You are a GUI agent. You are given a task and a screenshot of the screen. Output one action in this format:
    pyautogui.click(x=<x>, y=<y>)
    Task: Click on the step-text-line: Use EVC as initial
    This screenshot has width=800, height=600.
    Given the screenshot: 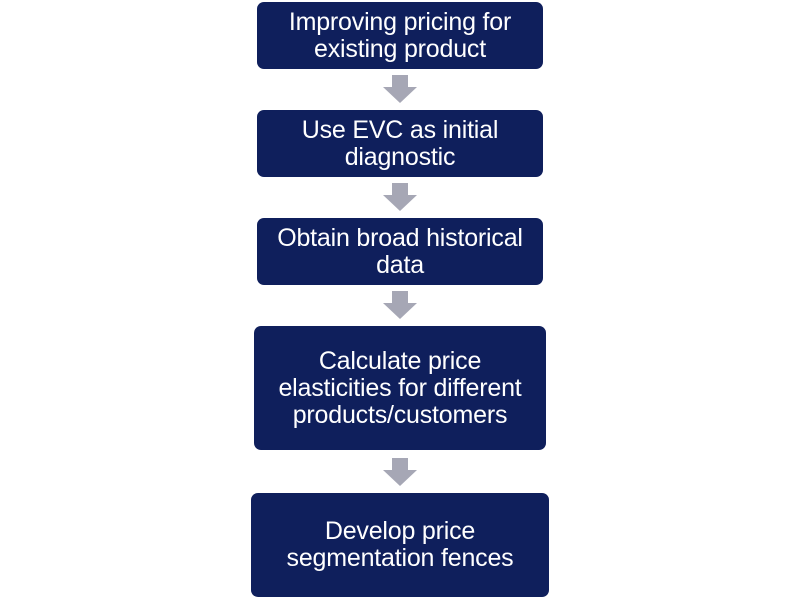 What is the action you would take?
    pyautogui.click(x=400, y=129)
    